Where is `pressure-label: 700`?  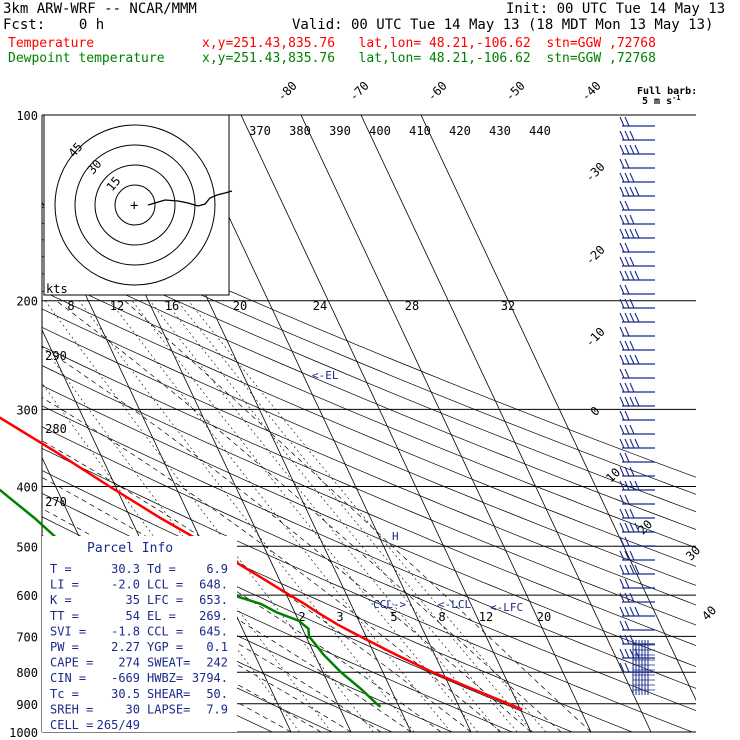
pressure-label: 700 is located at coordinates (27, 637).